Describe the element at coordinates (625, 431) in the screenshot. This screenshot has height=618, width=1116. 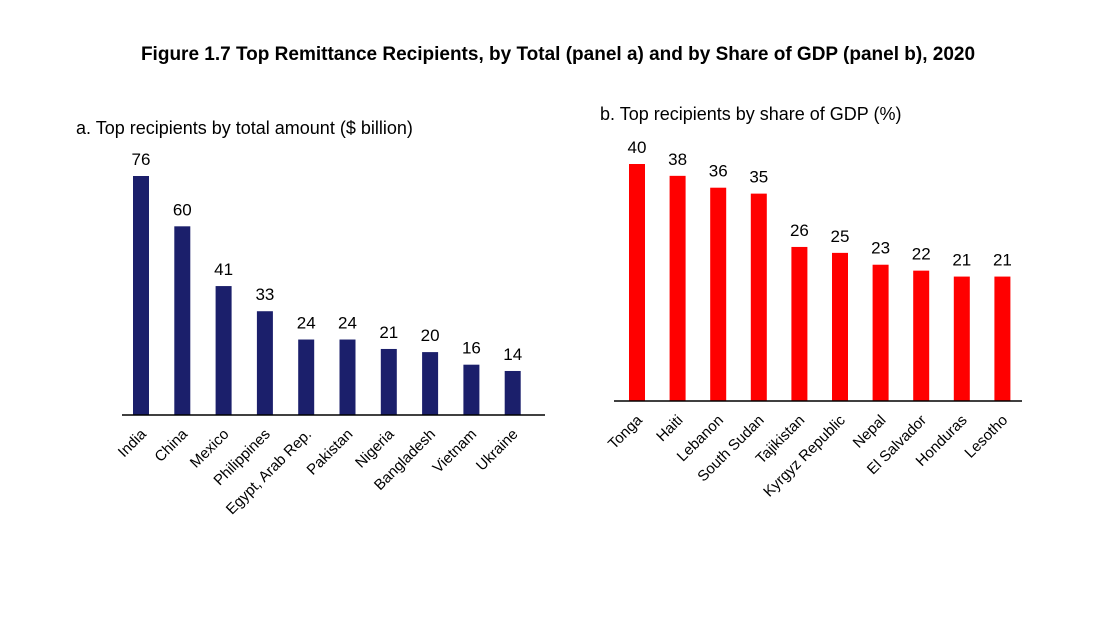
I see `panel-b-category-label: Tonga` at that location.